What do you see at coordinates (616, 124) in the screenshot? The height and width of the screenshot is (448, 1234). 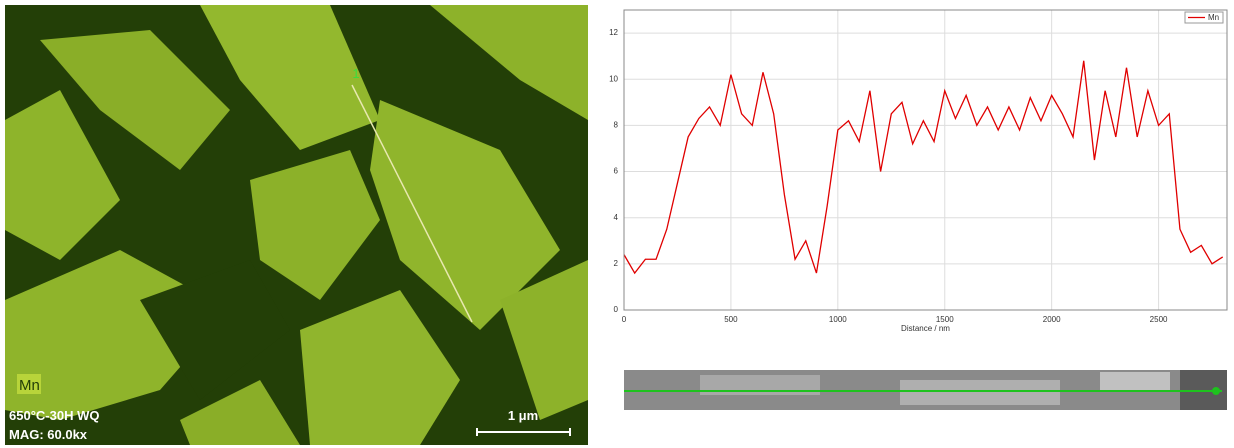 I see `y-tick-label: 8` at bounding box center [616, 124].